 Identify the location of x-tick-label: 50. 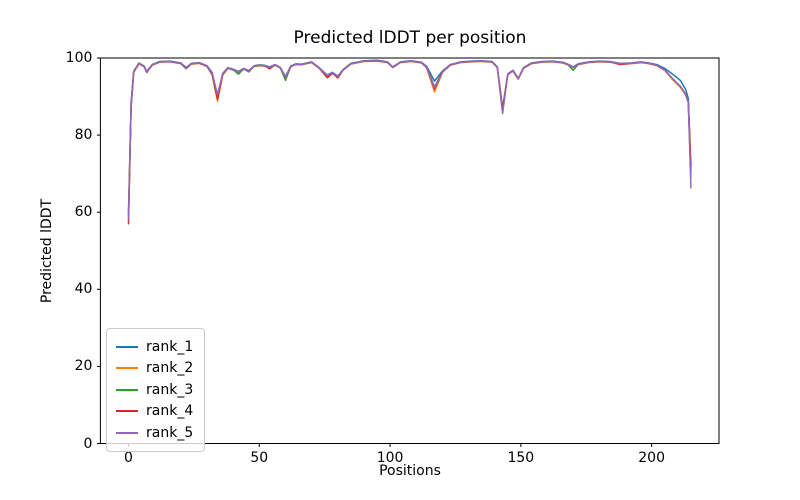
(259, 457).